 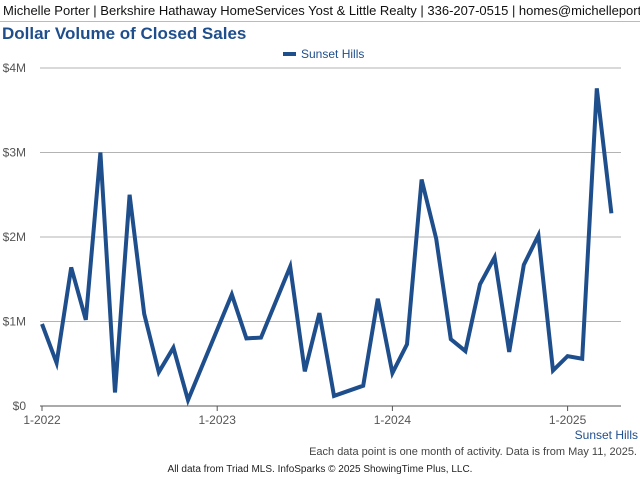 What do you see at coordinates (20, 406) in the screenshot?
I see `y-tick-label-0: $0` at bounding box center [20, 406].